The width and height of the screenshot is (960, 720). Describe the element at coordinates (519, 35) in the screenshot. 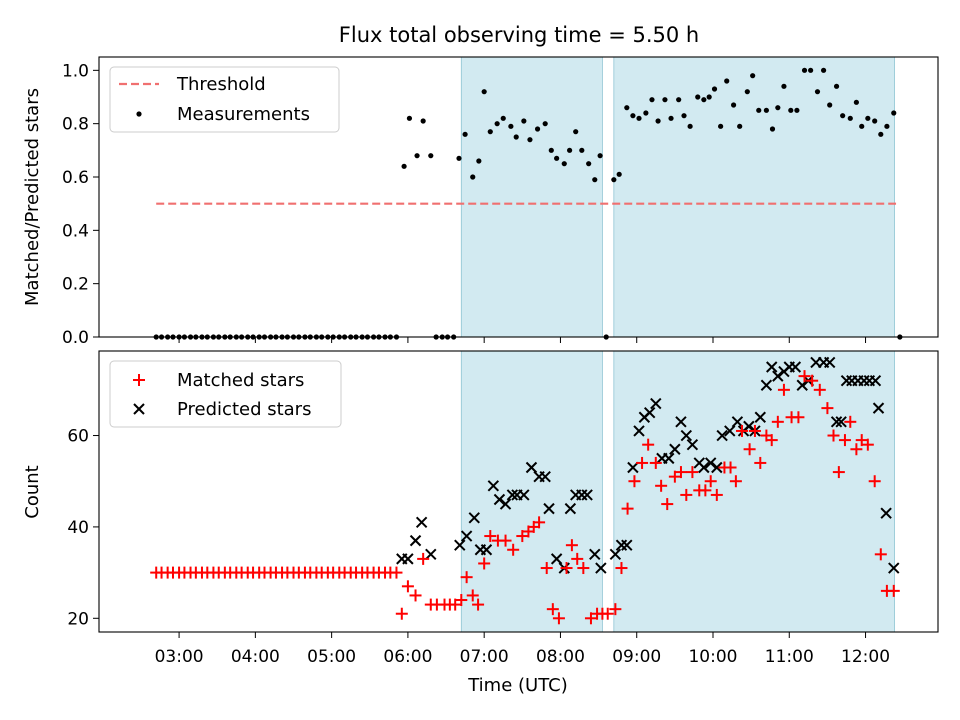

I see `figure-title: Flux total observing time = 5.50 h` at that location.